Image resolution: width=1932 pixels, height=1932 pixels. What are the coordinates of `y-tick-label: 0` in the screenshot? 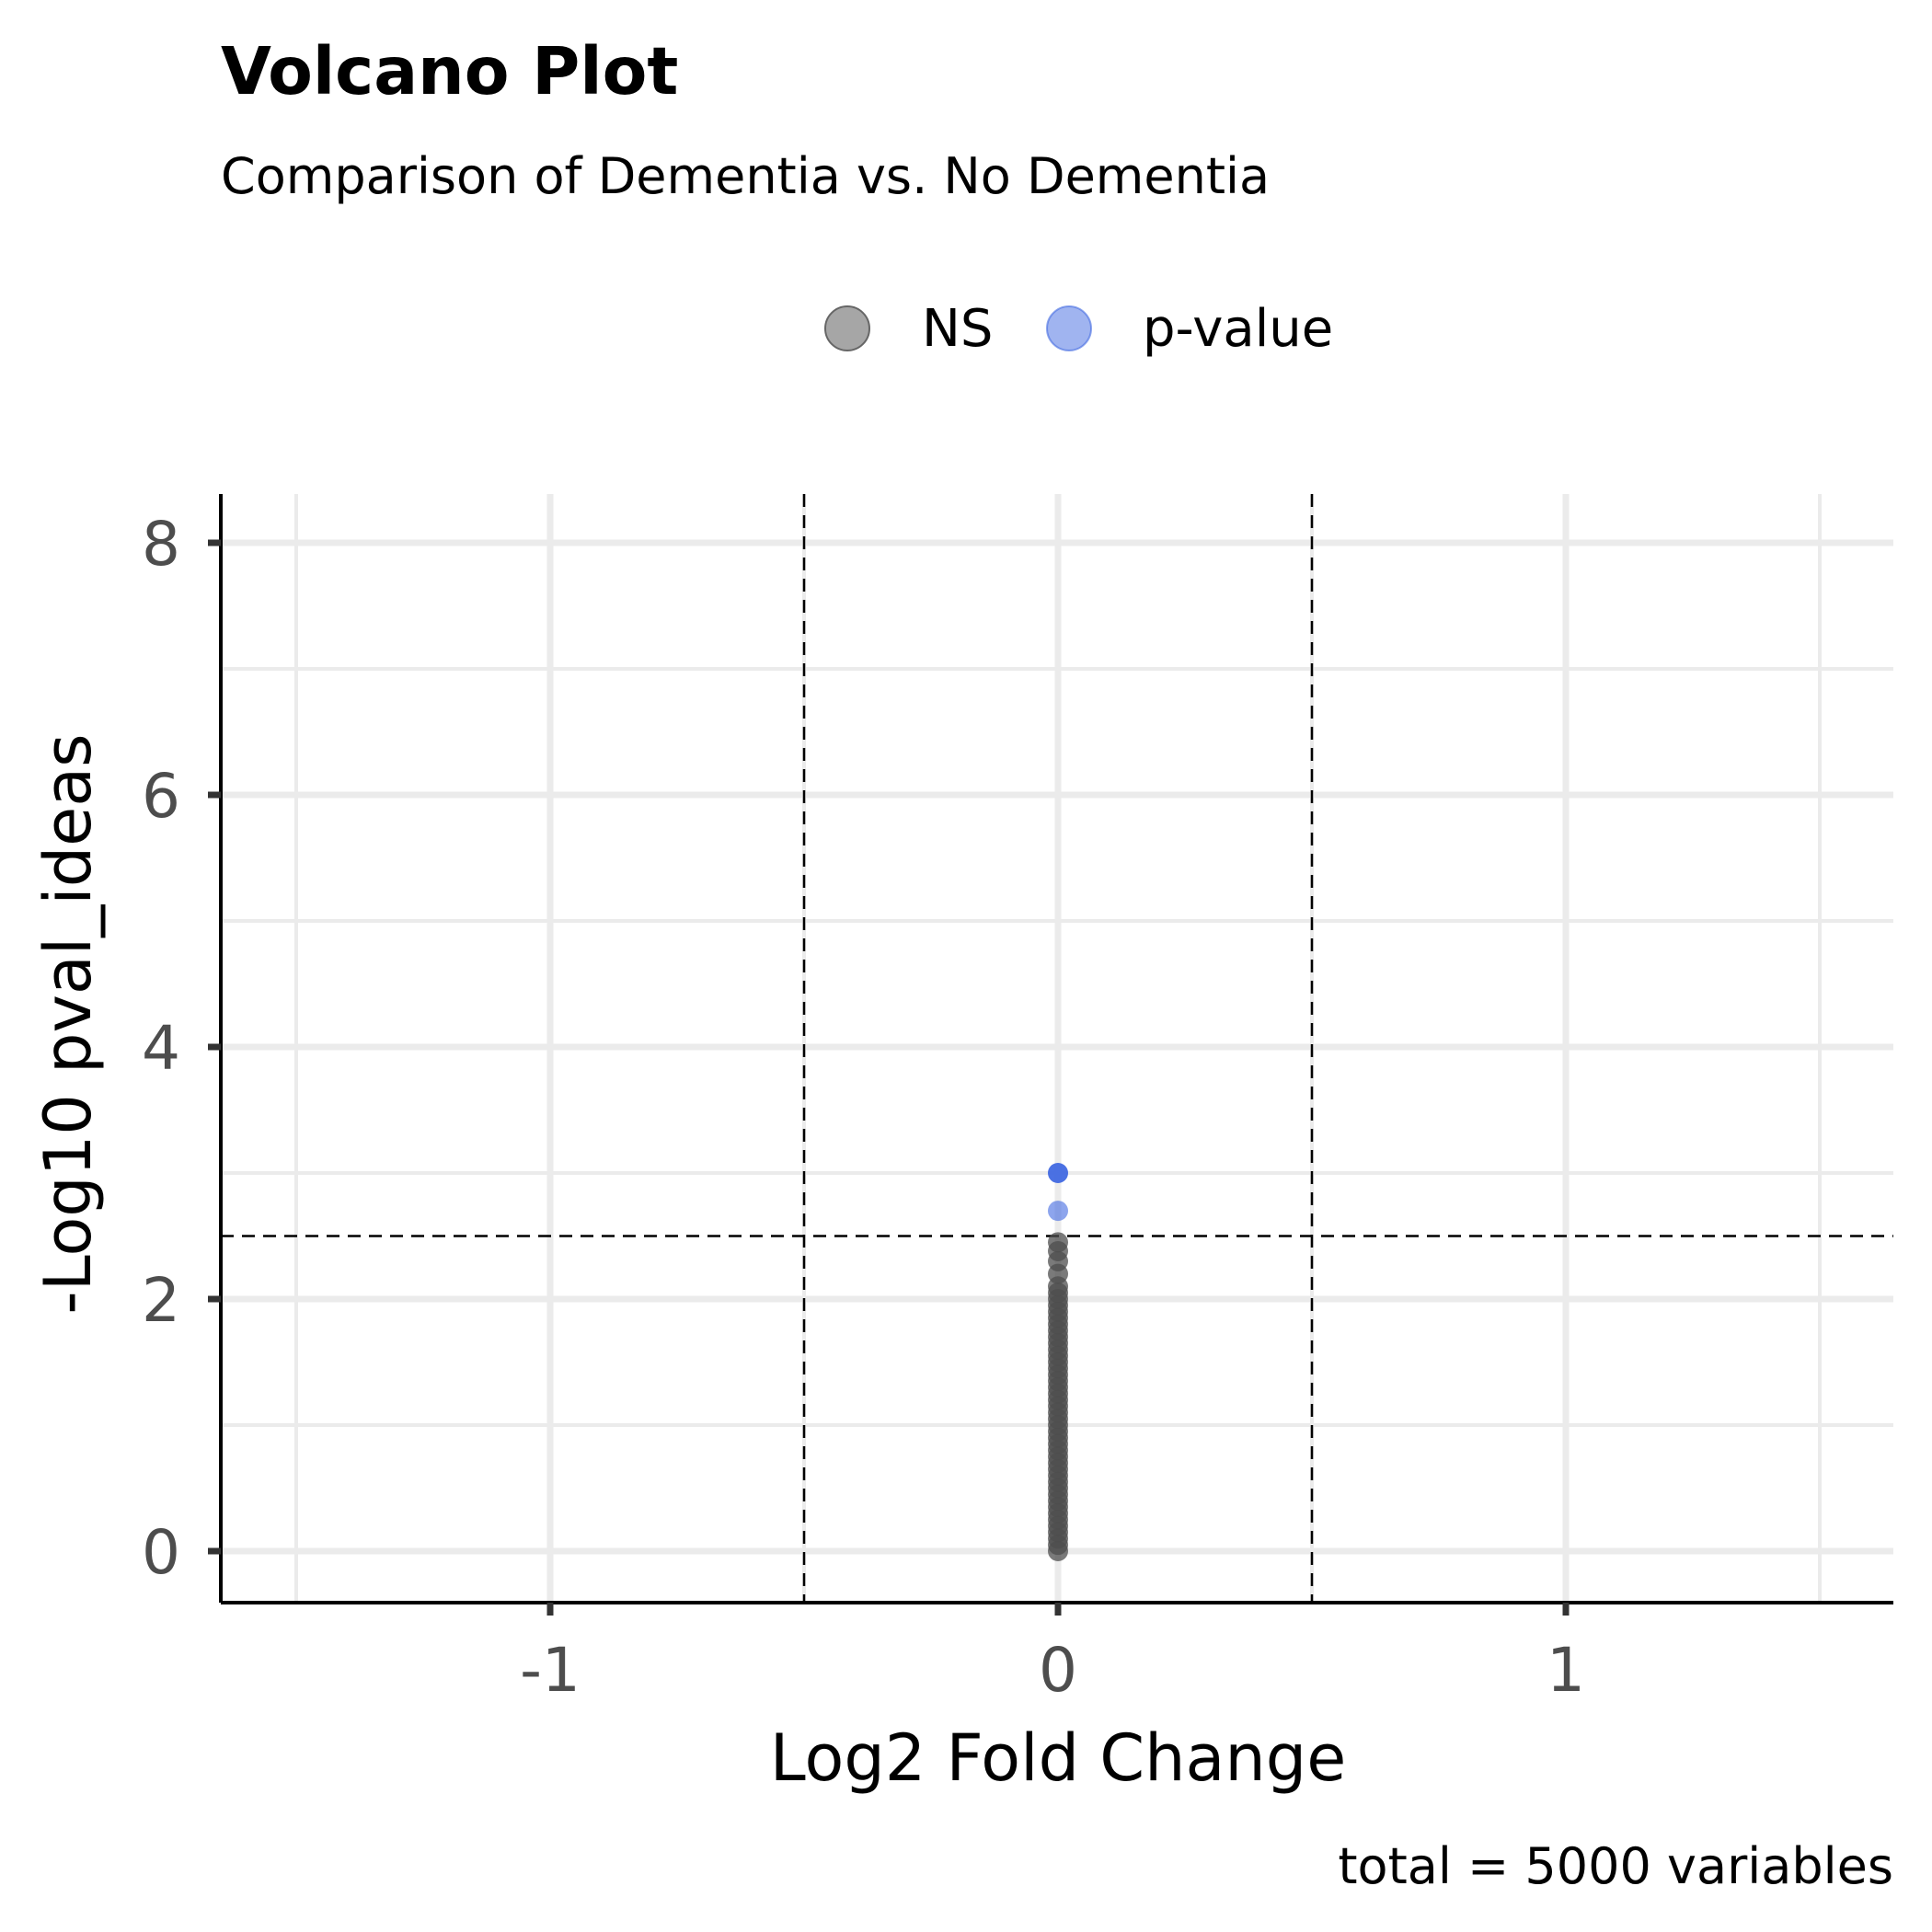 It's located at (161, 1552).